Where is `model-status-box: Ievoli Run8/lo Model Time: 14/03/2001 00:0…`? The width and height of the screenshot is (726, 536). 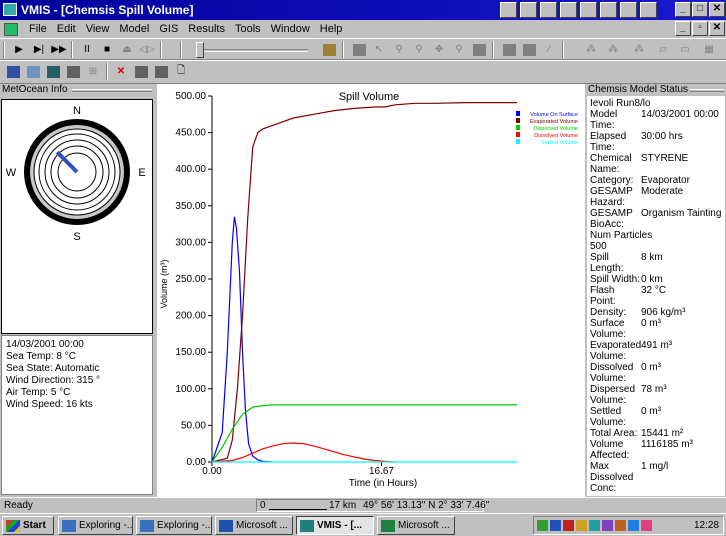
model-status-box: Ievoli Run8/lo Model Time: 14/03/2001 00:0… is located at coordinates (656, 296).